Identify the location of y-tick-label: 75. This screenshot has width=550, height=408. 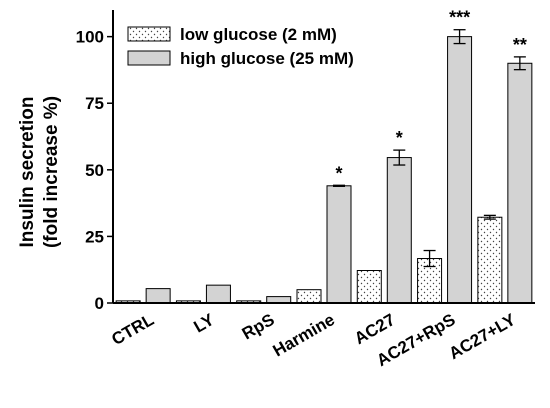
(94, 103).